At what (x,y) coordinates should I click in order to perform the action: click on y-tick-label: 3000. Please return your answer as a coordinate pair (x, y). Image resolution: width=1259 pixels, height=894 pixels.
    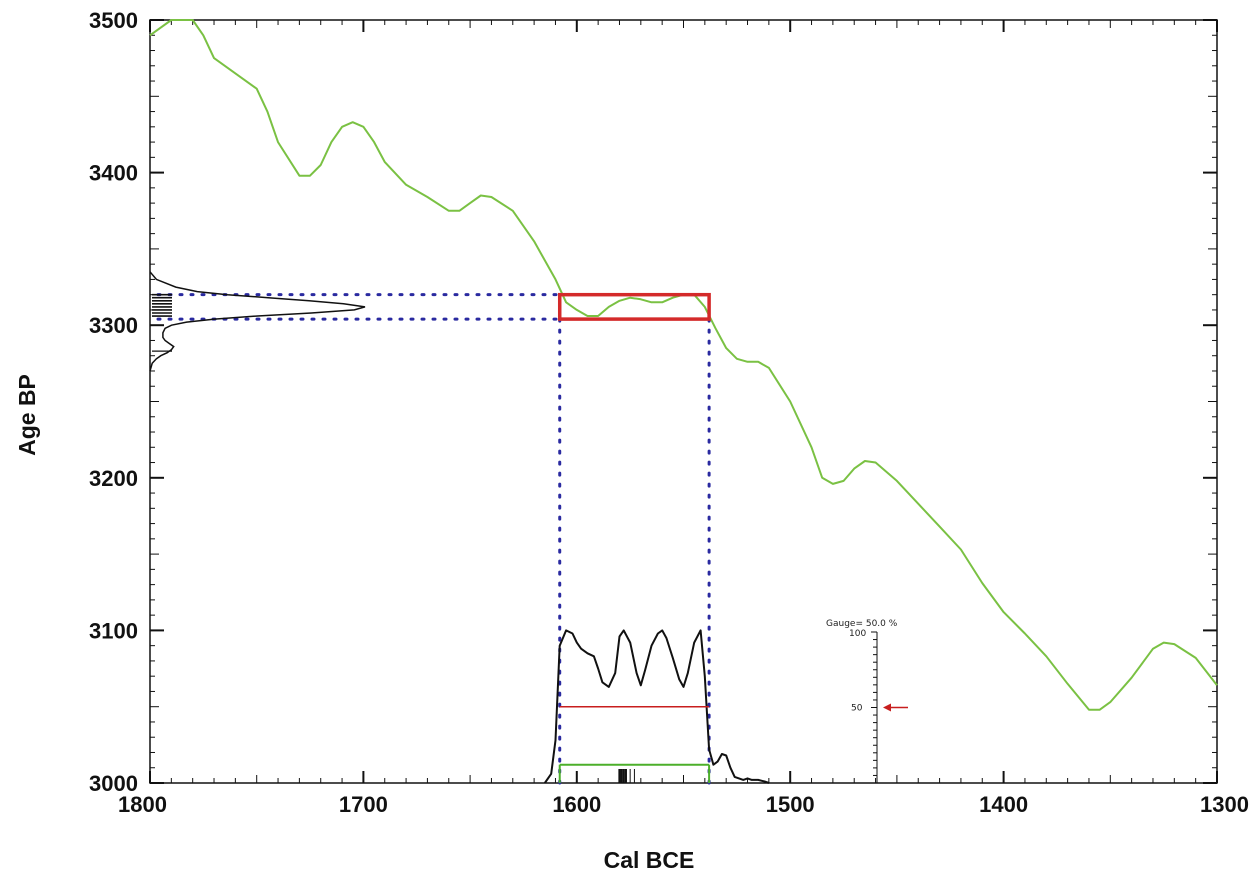
    Looking at the image, I should click on (113, 783).